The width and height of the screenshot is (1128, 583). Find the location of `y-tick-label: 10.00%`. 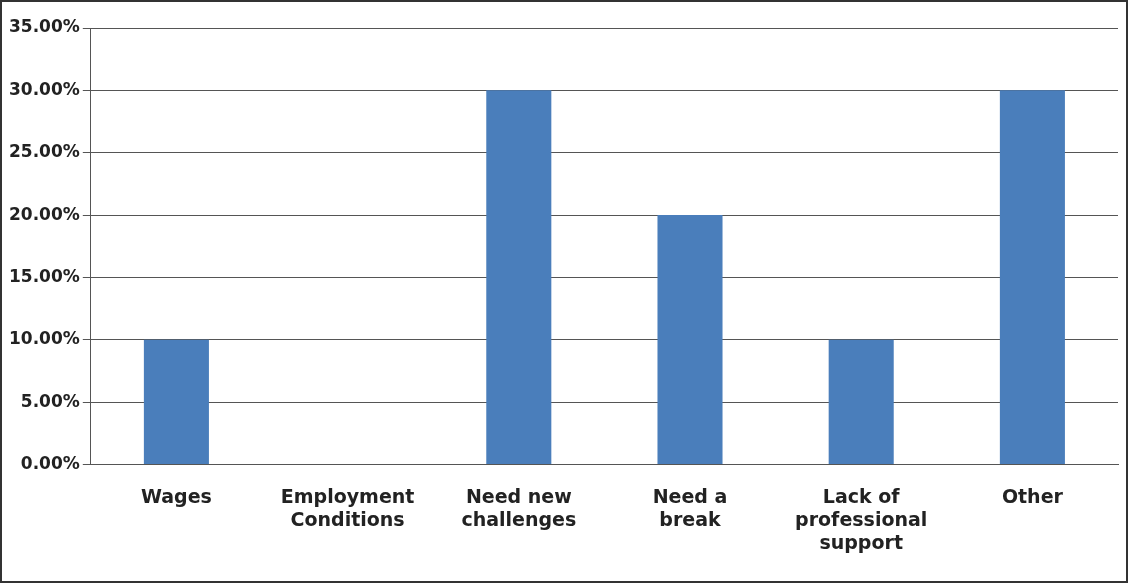

y-tick-label: 10.00% is located at coordinates (44, 338).